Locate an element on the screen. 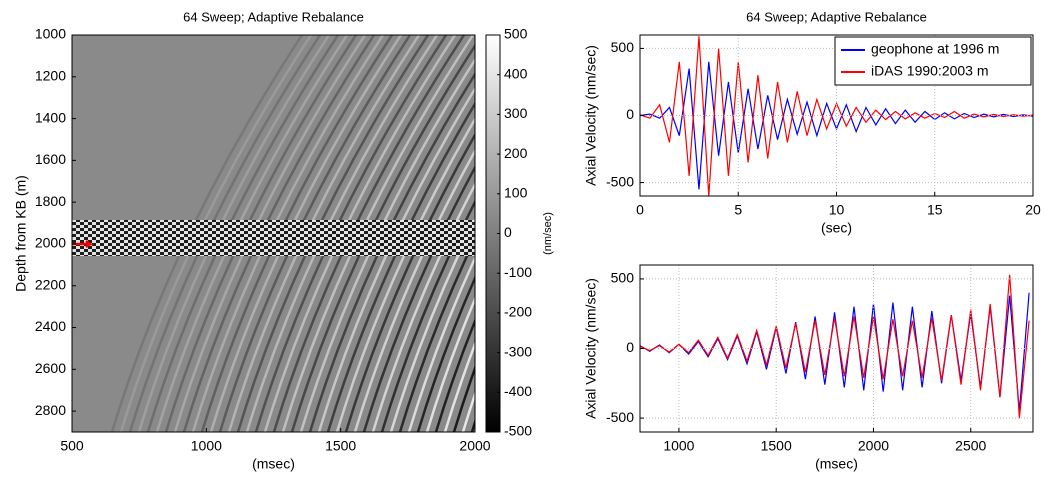 The image size is (1044, 478). legend-box is located at coordinates (933, 61).